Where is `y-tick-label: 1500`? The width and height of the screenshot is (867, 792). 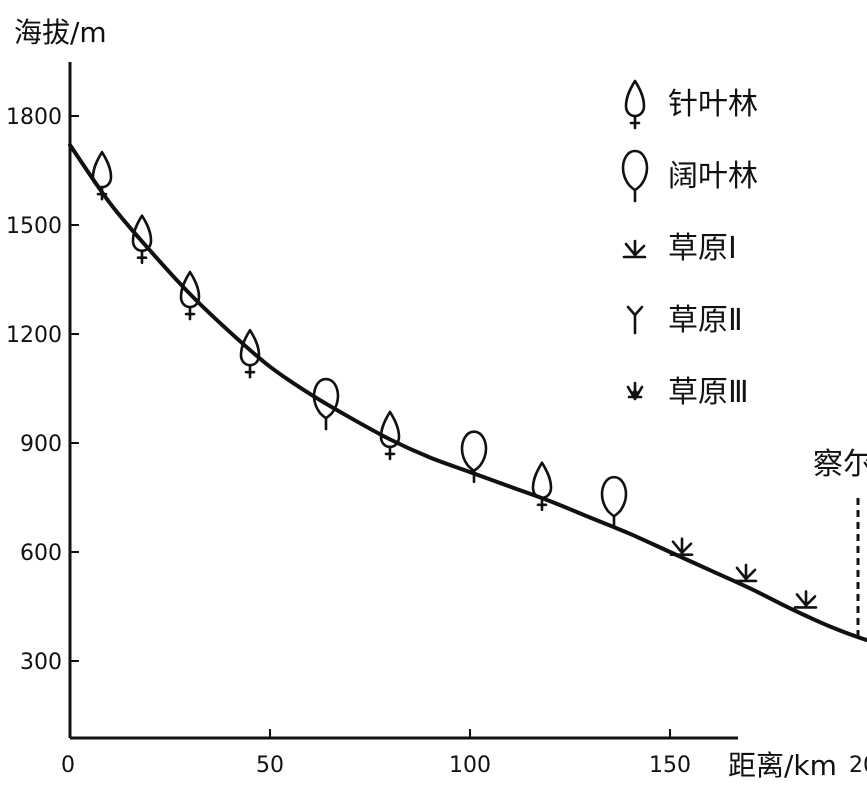
y-tick-label: 1500 is located at coordinates (34, 226).